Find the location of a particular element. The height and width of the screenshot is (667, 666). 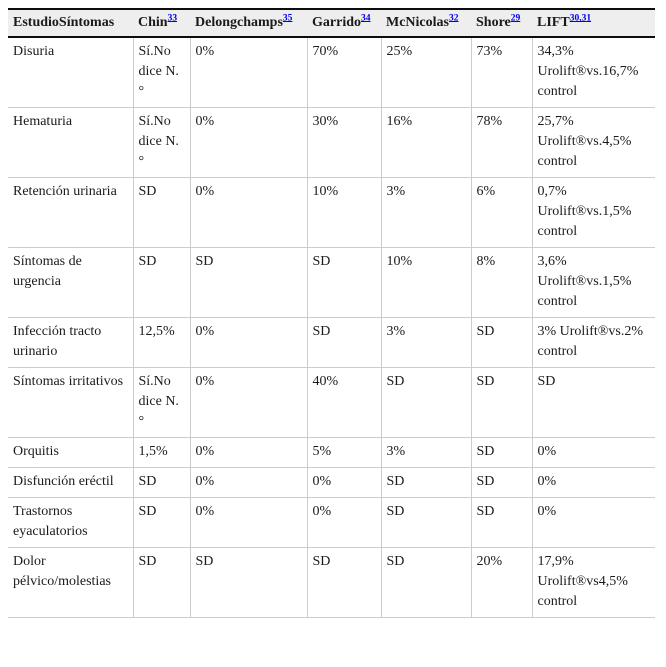

column-header-label: LIFT is located at coordinates (553, 22).